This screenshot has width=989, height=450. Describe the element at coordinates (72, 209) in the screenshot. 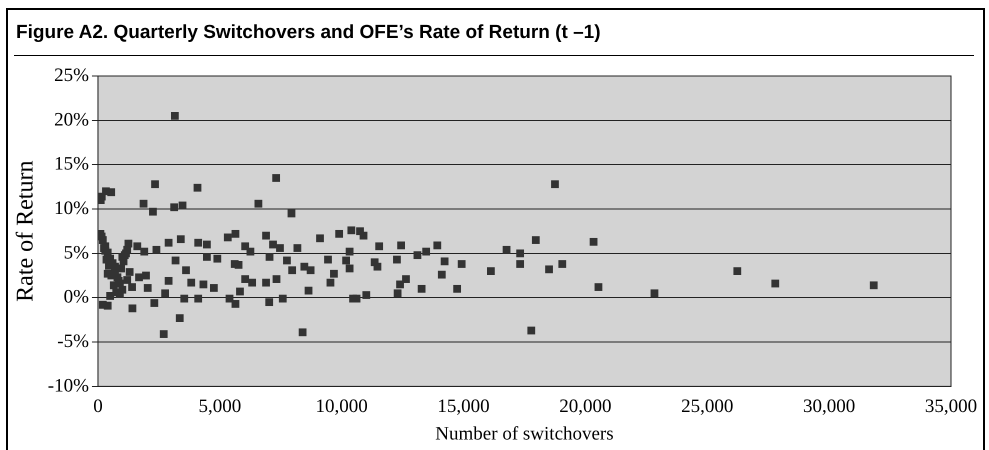

I see `y-tick-label: 10%` at that location.